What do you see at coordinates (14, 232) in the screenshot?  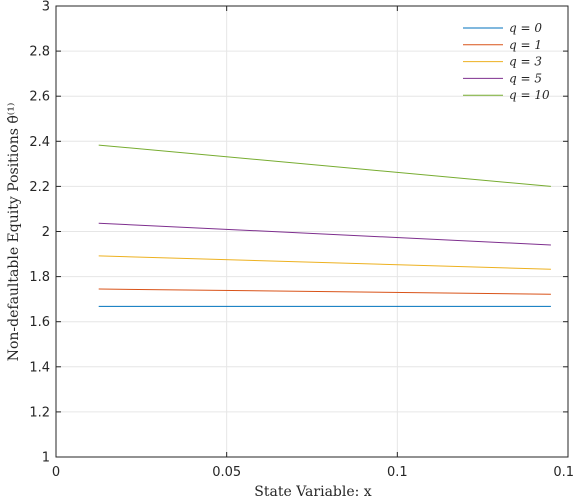 I see `y-axis-label: Non-defaultable Equity Positions θ̂⁽¹⁾` at bounding box center [14, 232].